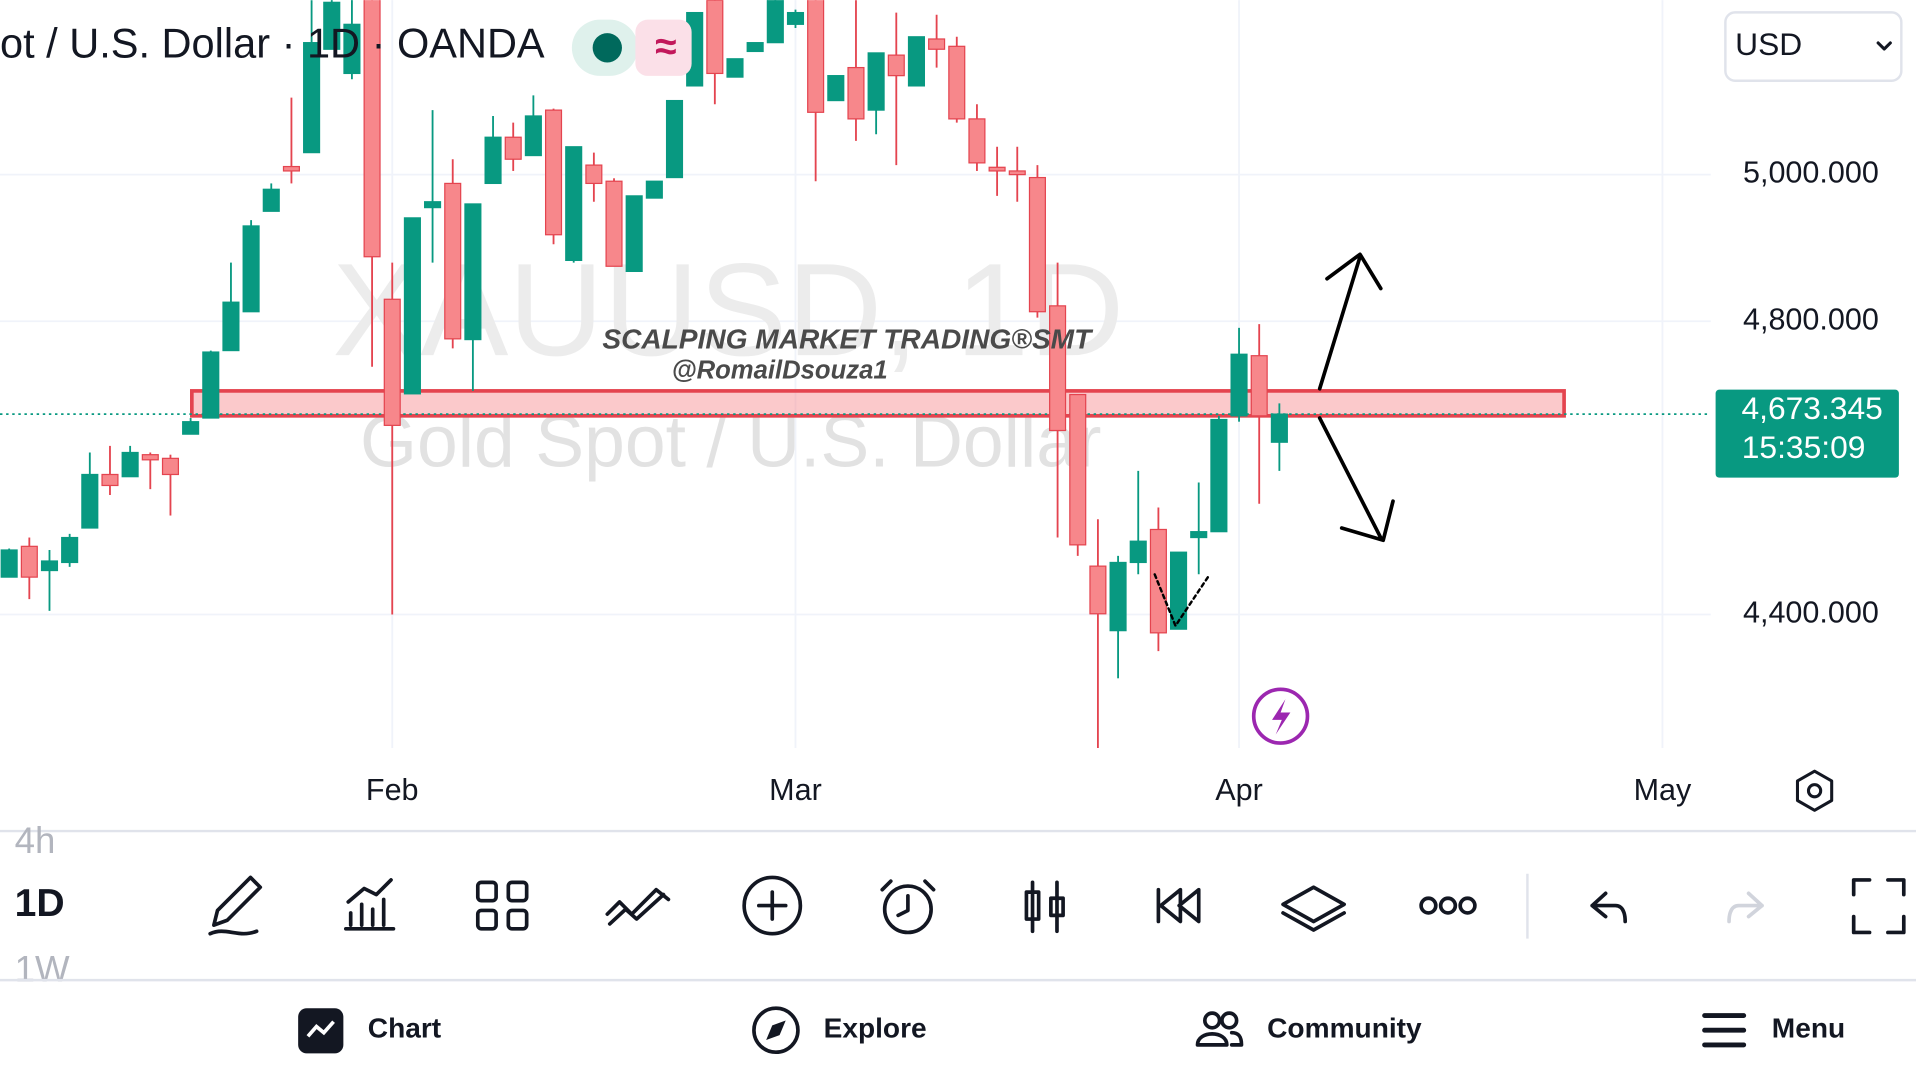 This screenshot has width=1916, height=1078. I want to click on nav-community-icon, so click(1219, 1029).